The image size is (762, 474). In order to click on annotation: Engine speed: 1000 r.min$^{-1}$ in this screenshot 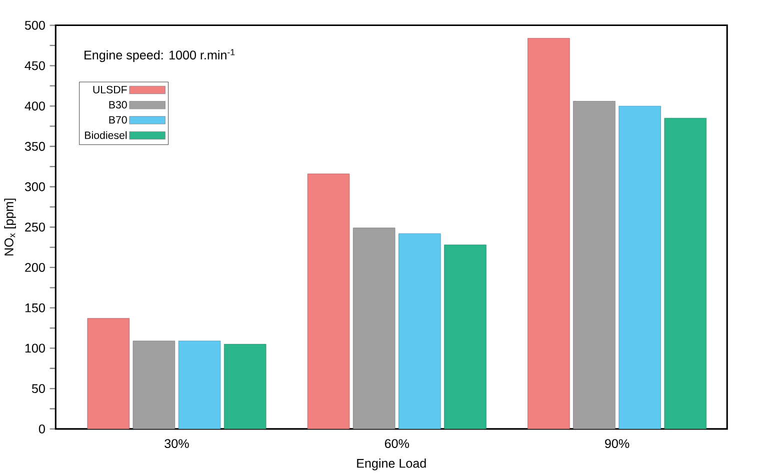, I will do `click(159, 55)`.